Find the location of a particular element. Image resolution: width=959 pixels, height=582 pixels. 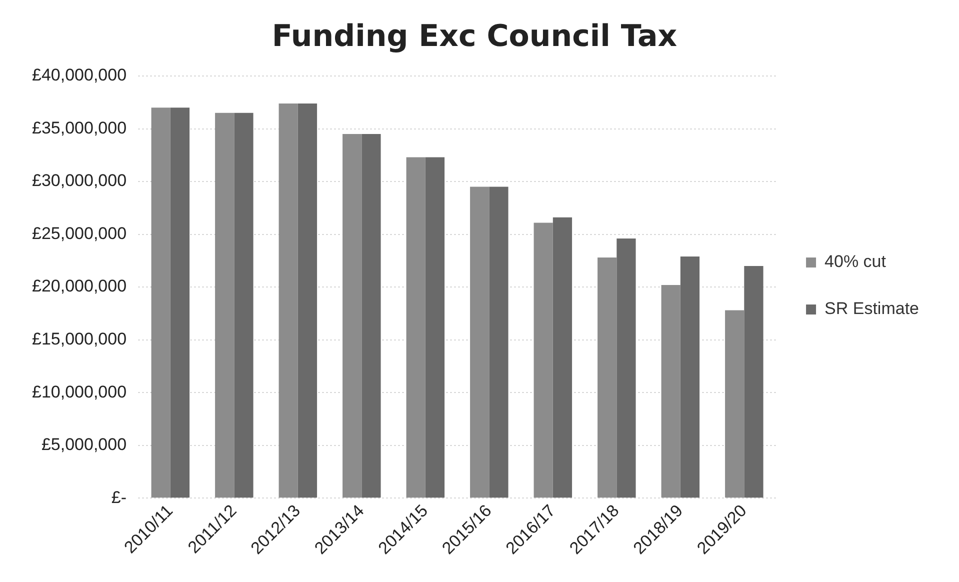

y-tick-label: £5,000,000 is located at coordinates (84, 444).